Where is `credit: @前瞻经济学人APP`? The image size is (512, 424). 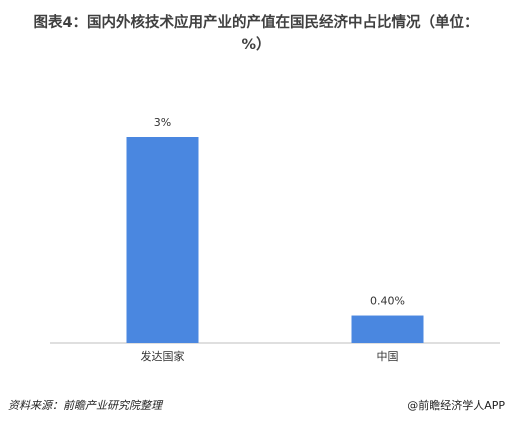
credit: @前瞻经济学人APP is located at coordinates (456, 405).